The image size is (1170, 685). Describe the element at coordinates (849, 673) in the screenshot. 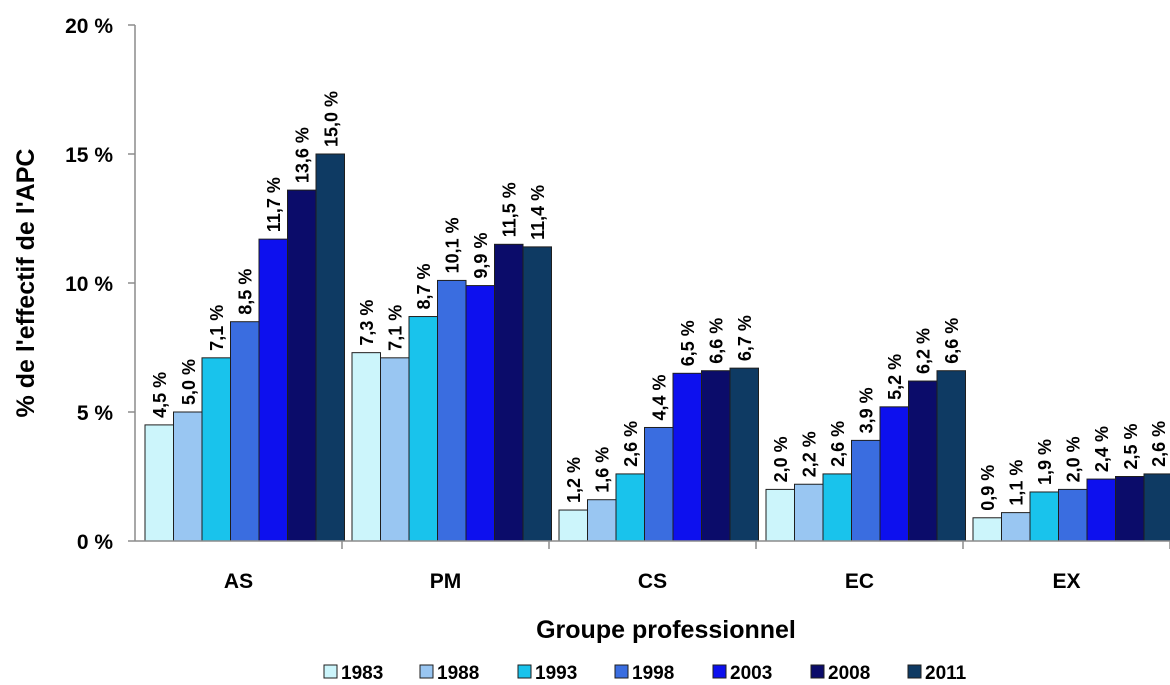

I see `legend-label: 2008` at that location.